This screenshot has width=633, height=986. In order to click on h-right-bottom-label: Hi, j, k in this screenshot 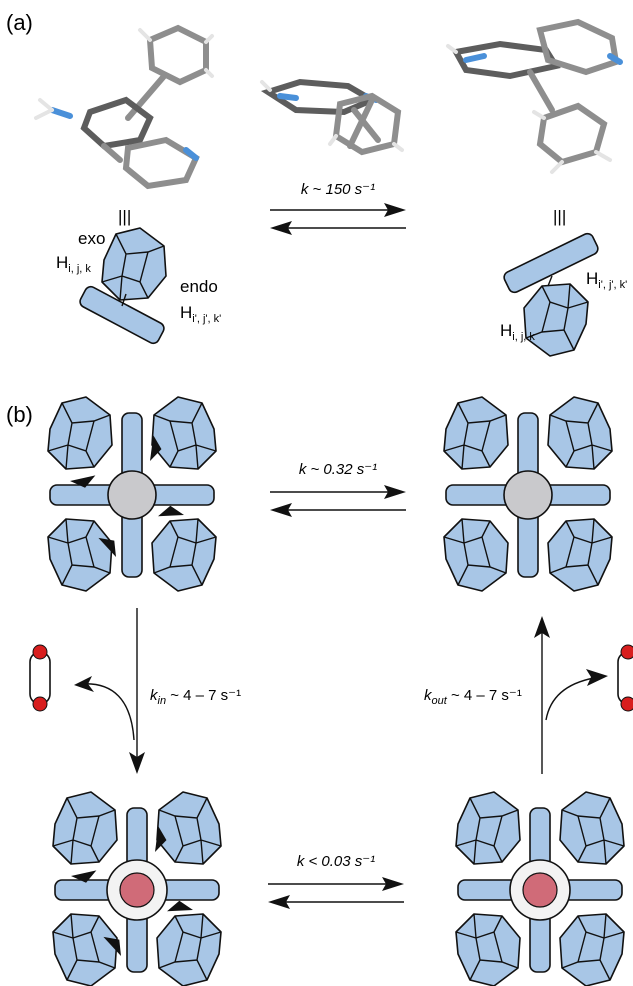, I will do `click(517, 332)`.